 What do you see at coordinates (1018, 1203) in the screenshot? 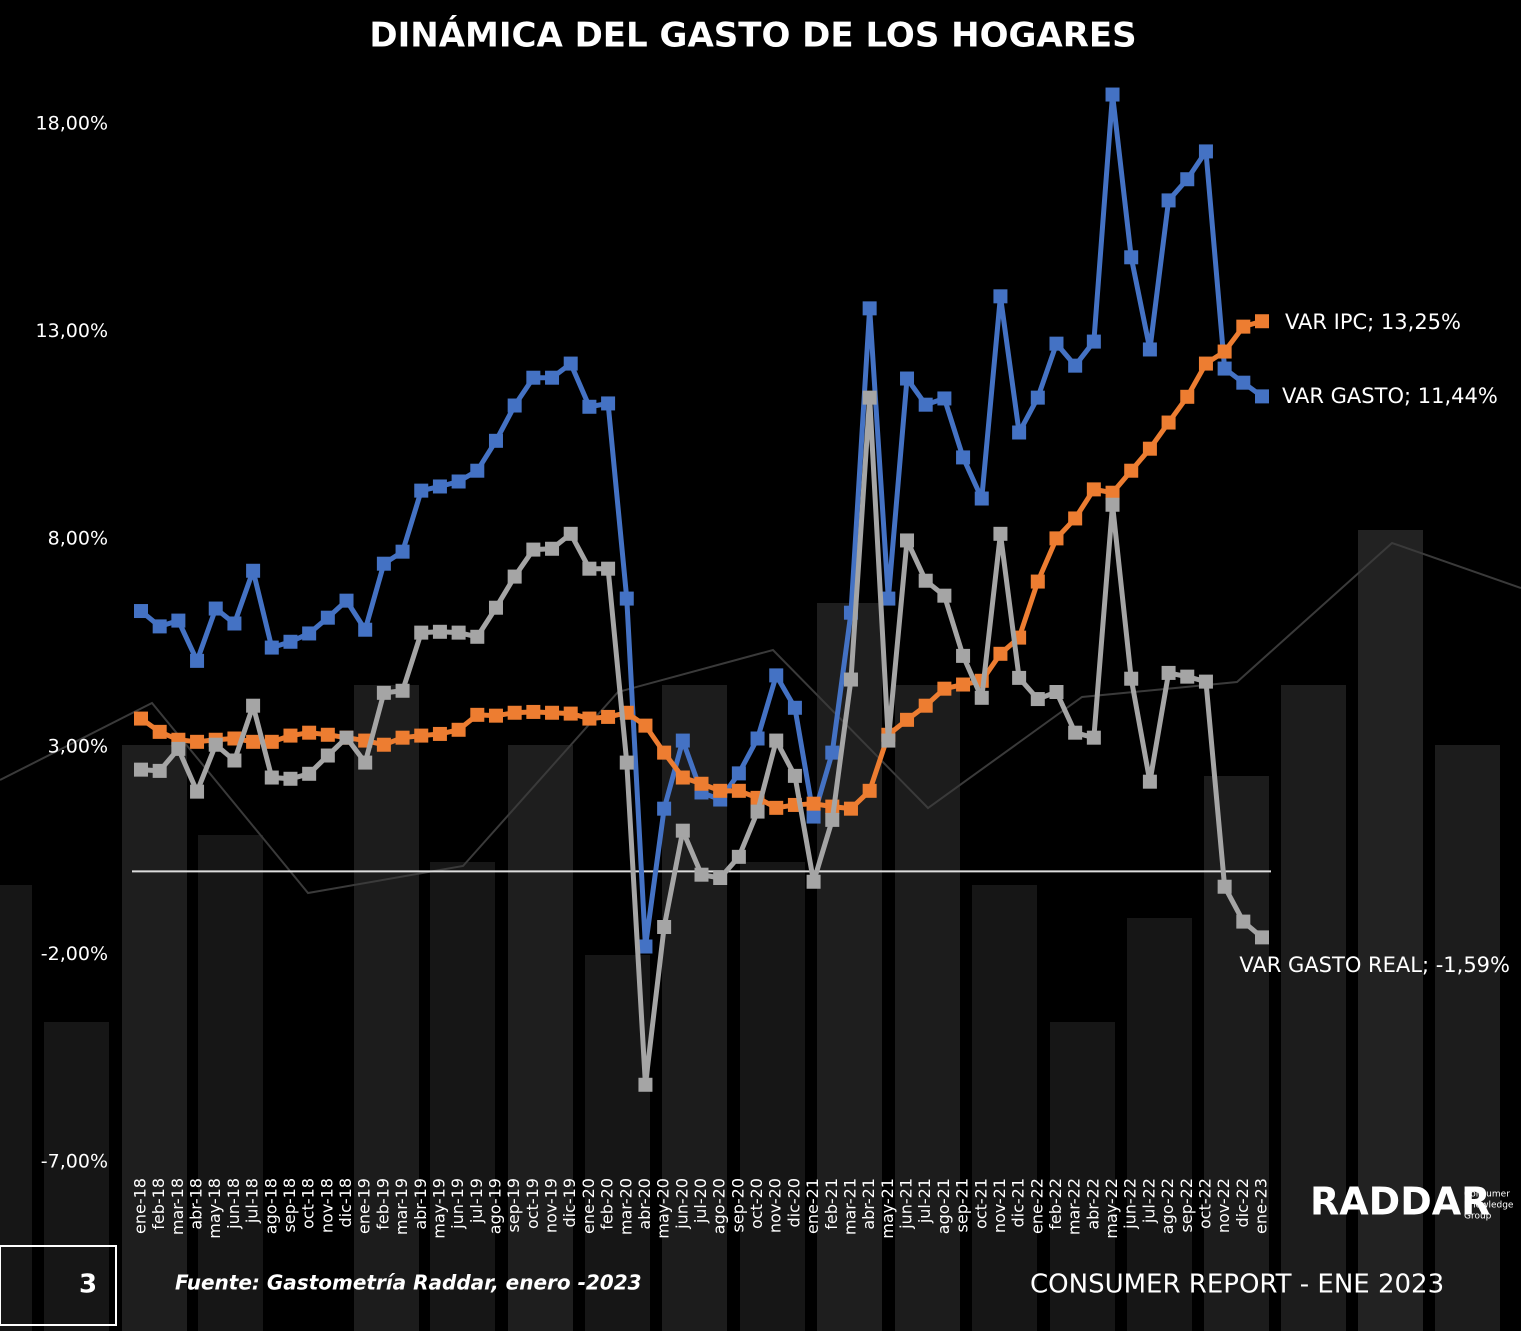
I see `x-tick-label: dic-21` at bounding box center [1018, 1203].